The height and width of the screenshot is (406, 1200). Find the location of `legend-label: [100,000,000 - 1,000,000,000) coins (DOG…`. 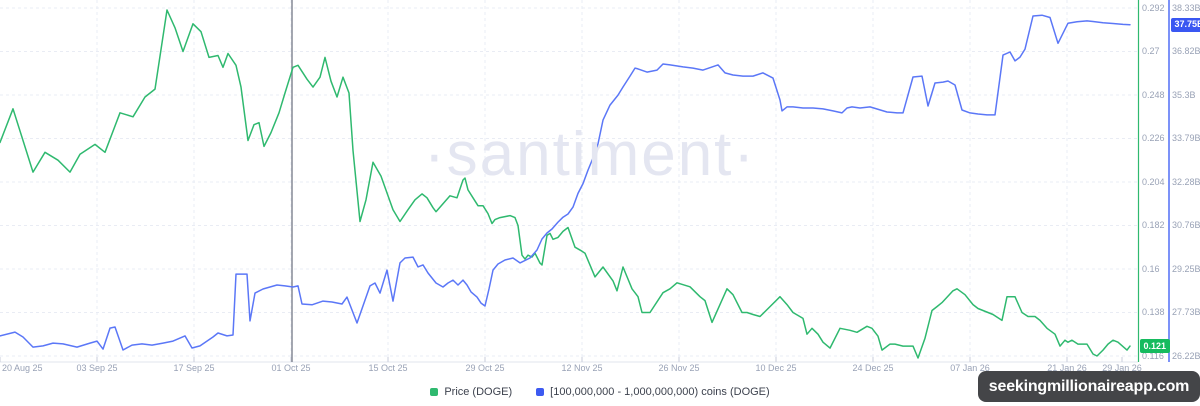

legend-label: [100,000,000 - 1,000,000,000) coins (DOG… is located at coordinates (660, 392).